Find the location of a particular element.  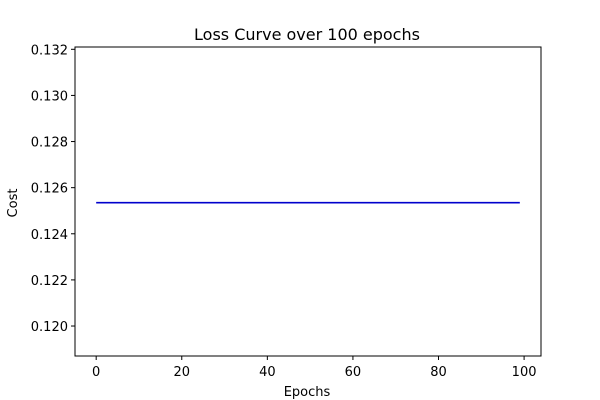

x-tick-label: 20 is located at coordinates (181, 372).